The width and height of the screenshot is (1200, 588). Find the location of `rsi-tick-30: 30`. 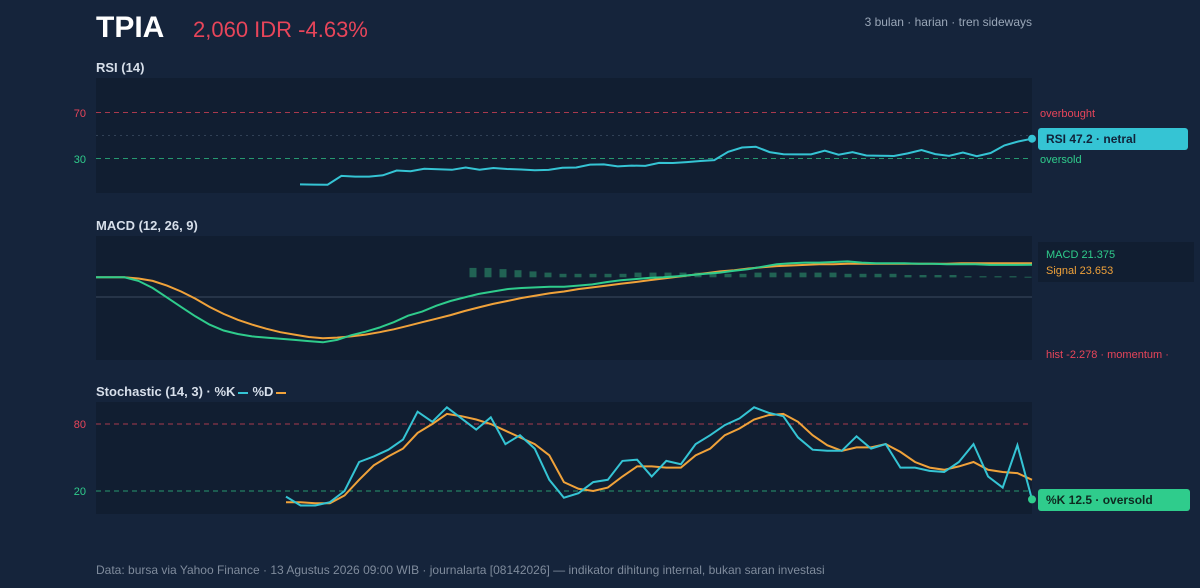

rsi-tick-30: 30 is located at coordinates (80, 160).